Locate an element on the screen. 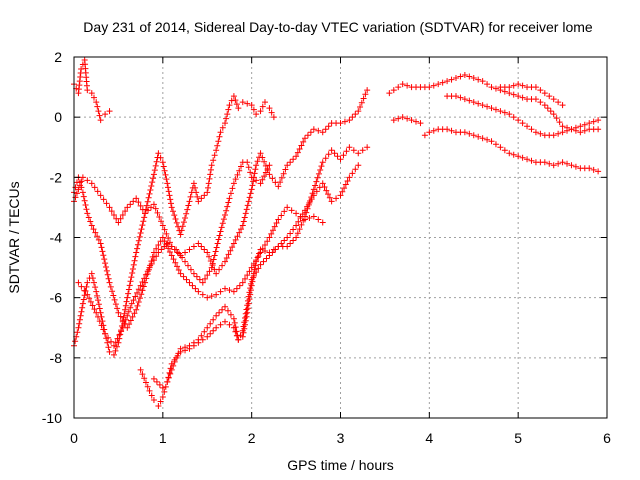  series-s9 is located at coordinates (407, 120).